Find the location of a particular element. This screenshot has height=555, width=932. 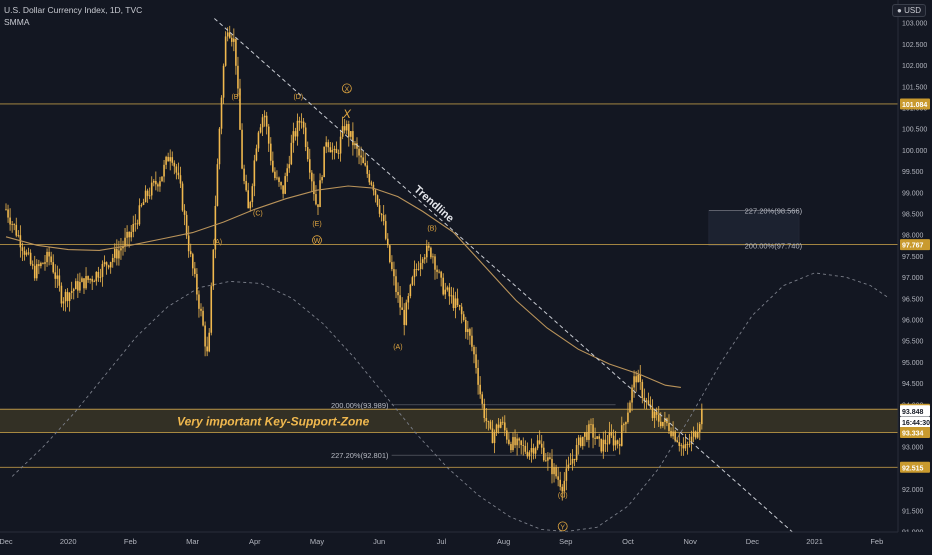

price-tick-label: 91.500 is located at coordinates (913, 511).